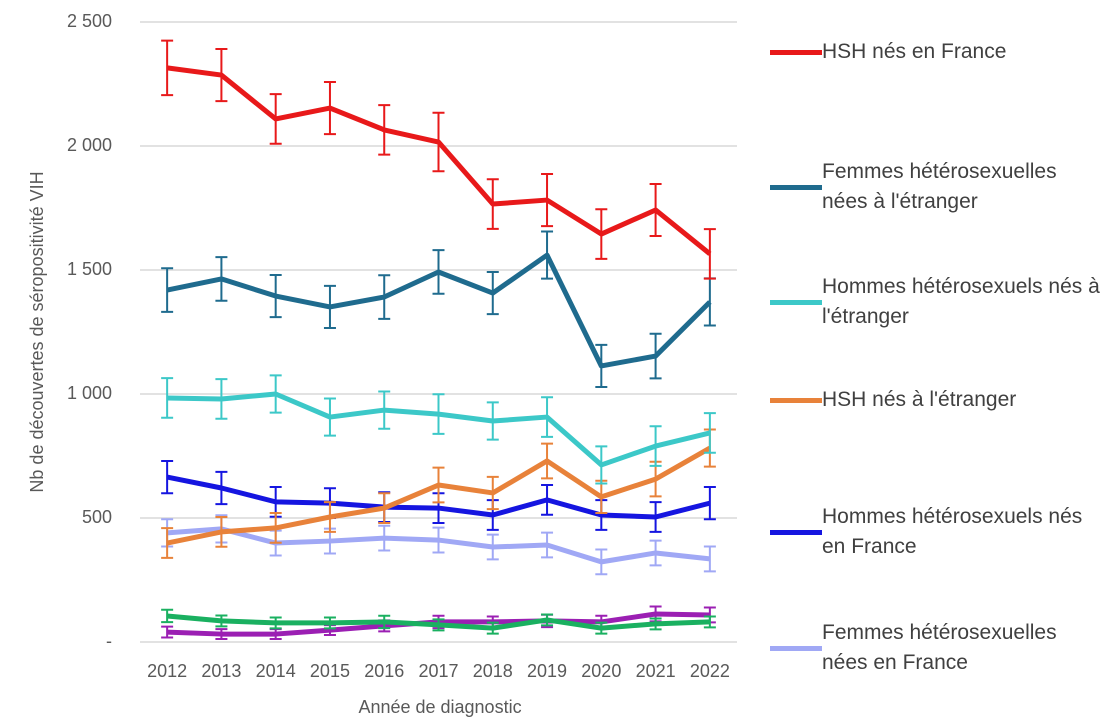 Image resolution: width=1106 pixels, height=722 pixels. What do you see at coordinates (221, 671) in the screenshot?
I see `x-tick-label: 2013` at bounding box center [221, 671].